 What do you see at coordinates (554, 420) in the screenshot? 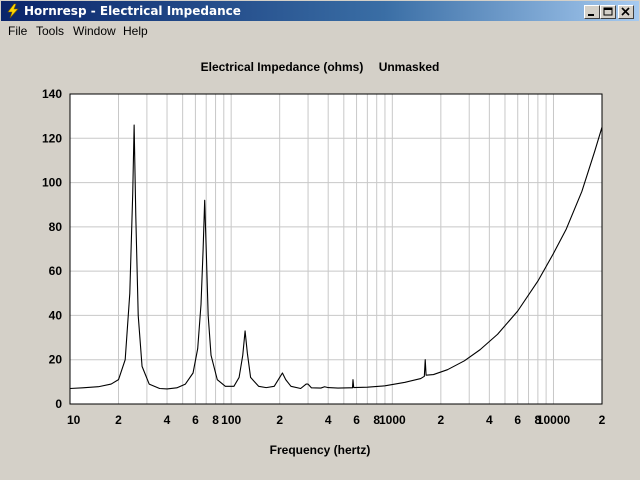
I see `x-tick-label: 10000` at bounding box center [554, 420].